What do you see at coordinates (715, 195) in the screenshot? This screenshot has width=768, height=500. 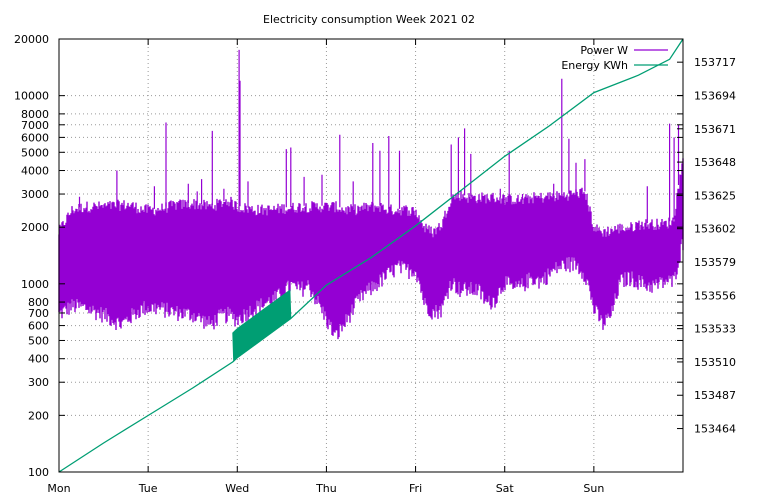 I see `y2-tick-label: 153625` at bounding box center [715, 195].